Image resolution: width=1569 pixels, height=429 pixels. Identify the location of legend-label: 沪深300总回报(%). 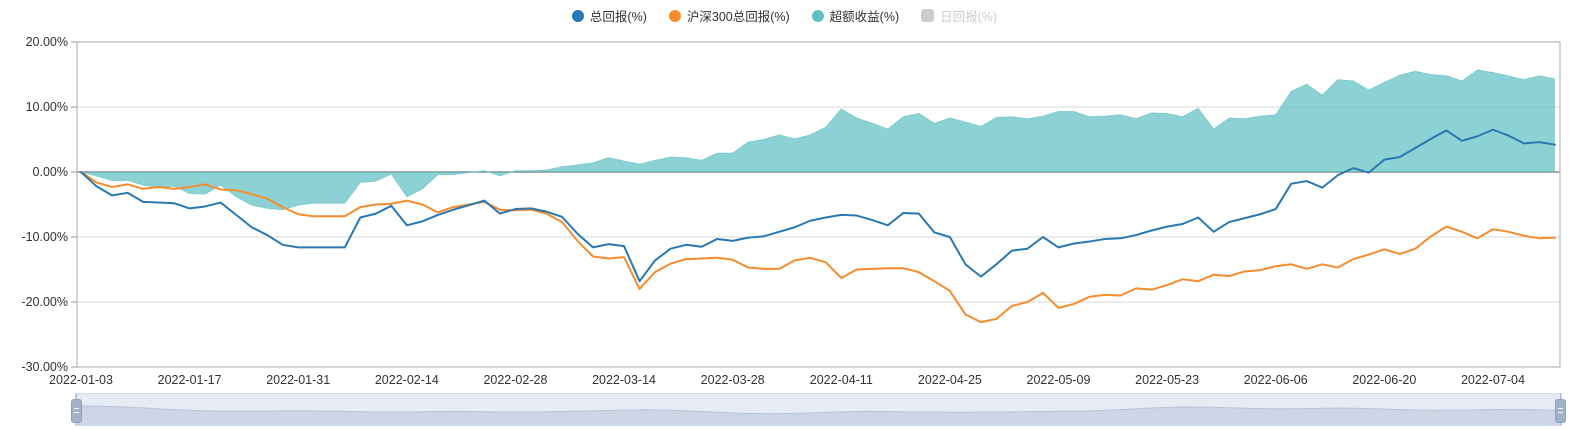
(738, 17).